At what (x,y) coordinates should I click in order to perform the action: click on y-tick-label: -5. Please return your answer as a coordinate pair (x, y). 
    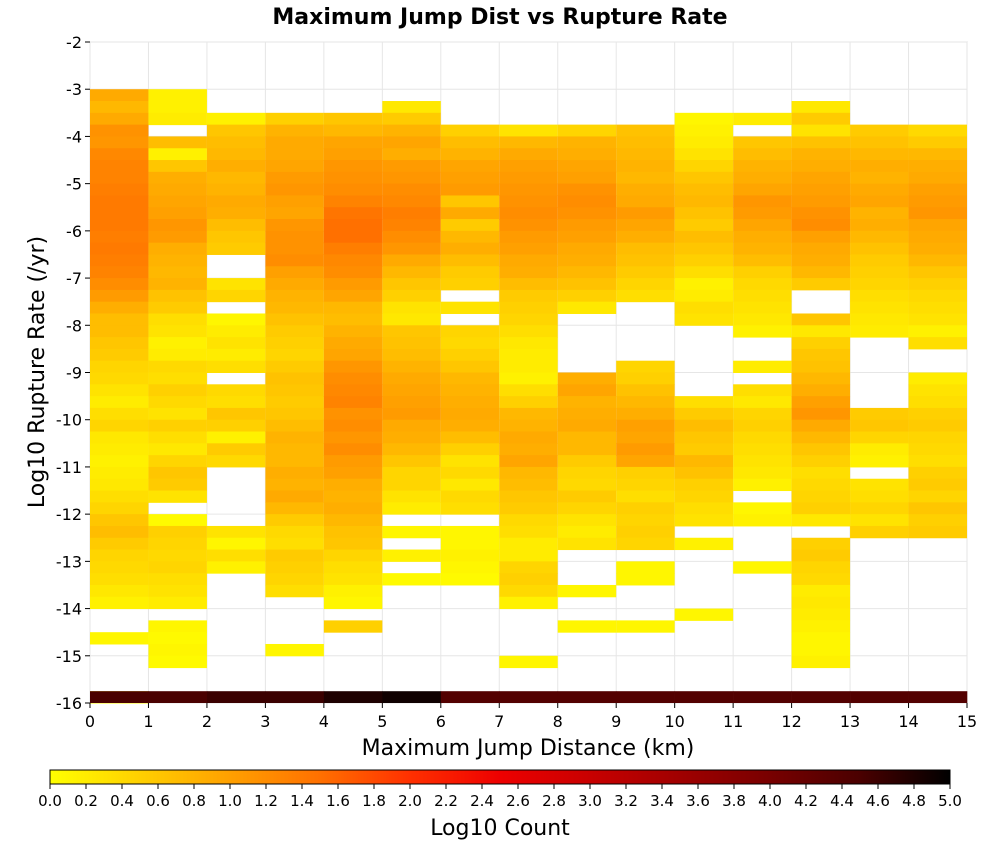
    Looking at the image, I should click on (74, 184).